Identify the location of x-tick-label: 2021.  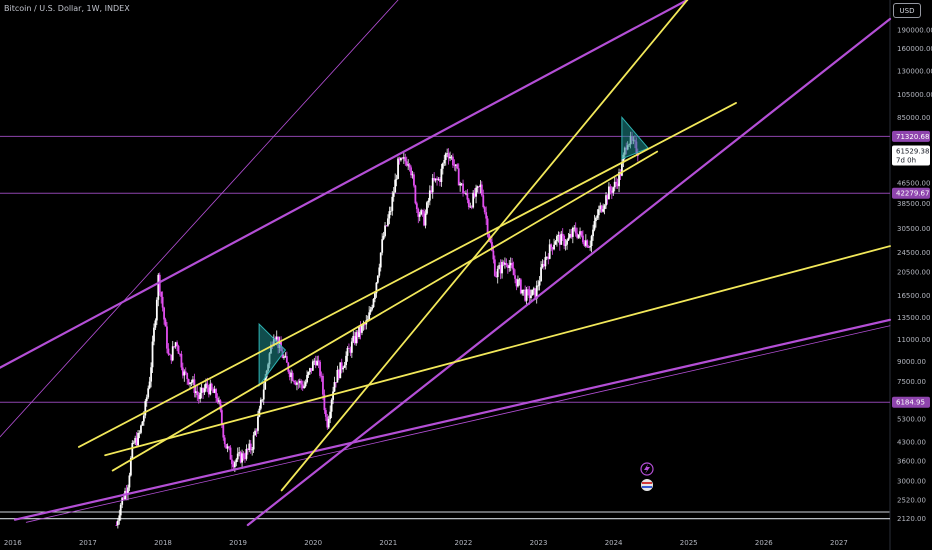
(388, 543).